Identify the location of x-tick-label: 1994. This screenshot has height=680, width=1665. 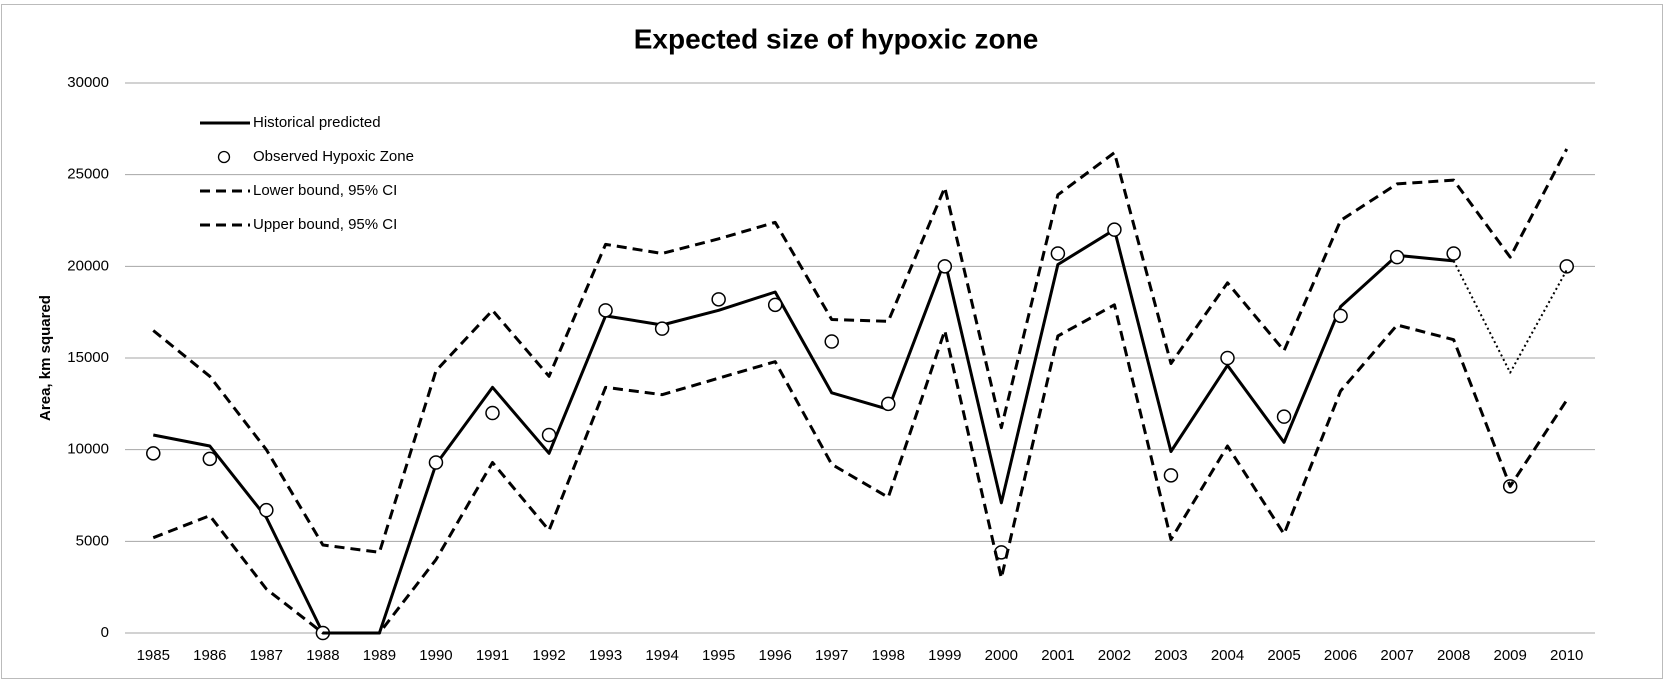
(661, 655).